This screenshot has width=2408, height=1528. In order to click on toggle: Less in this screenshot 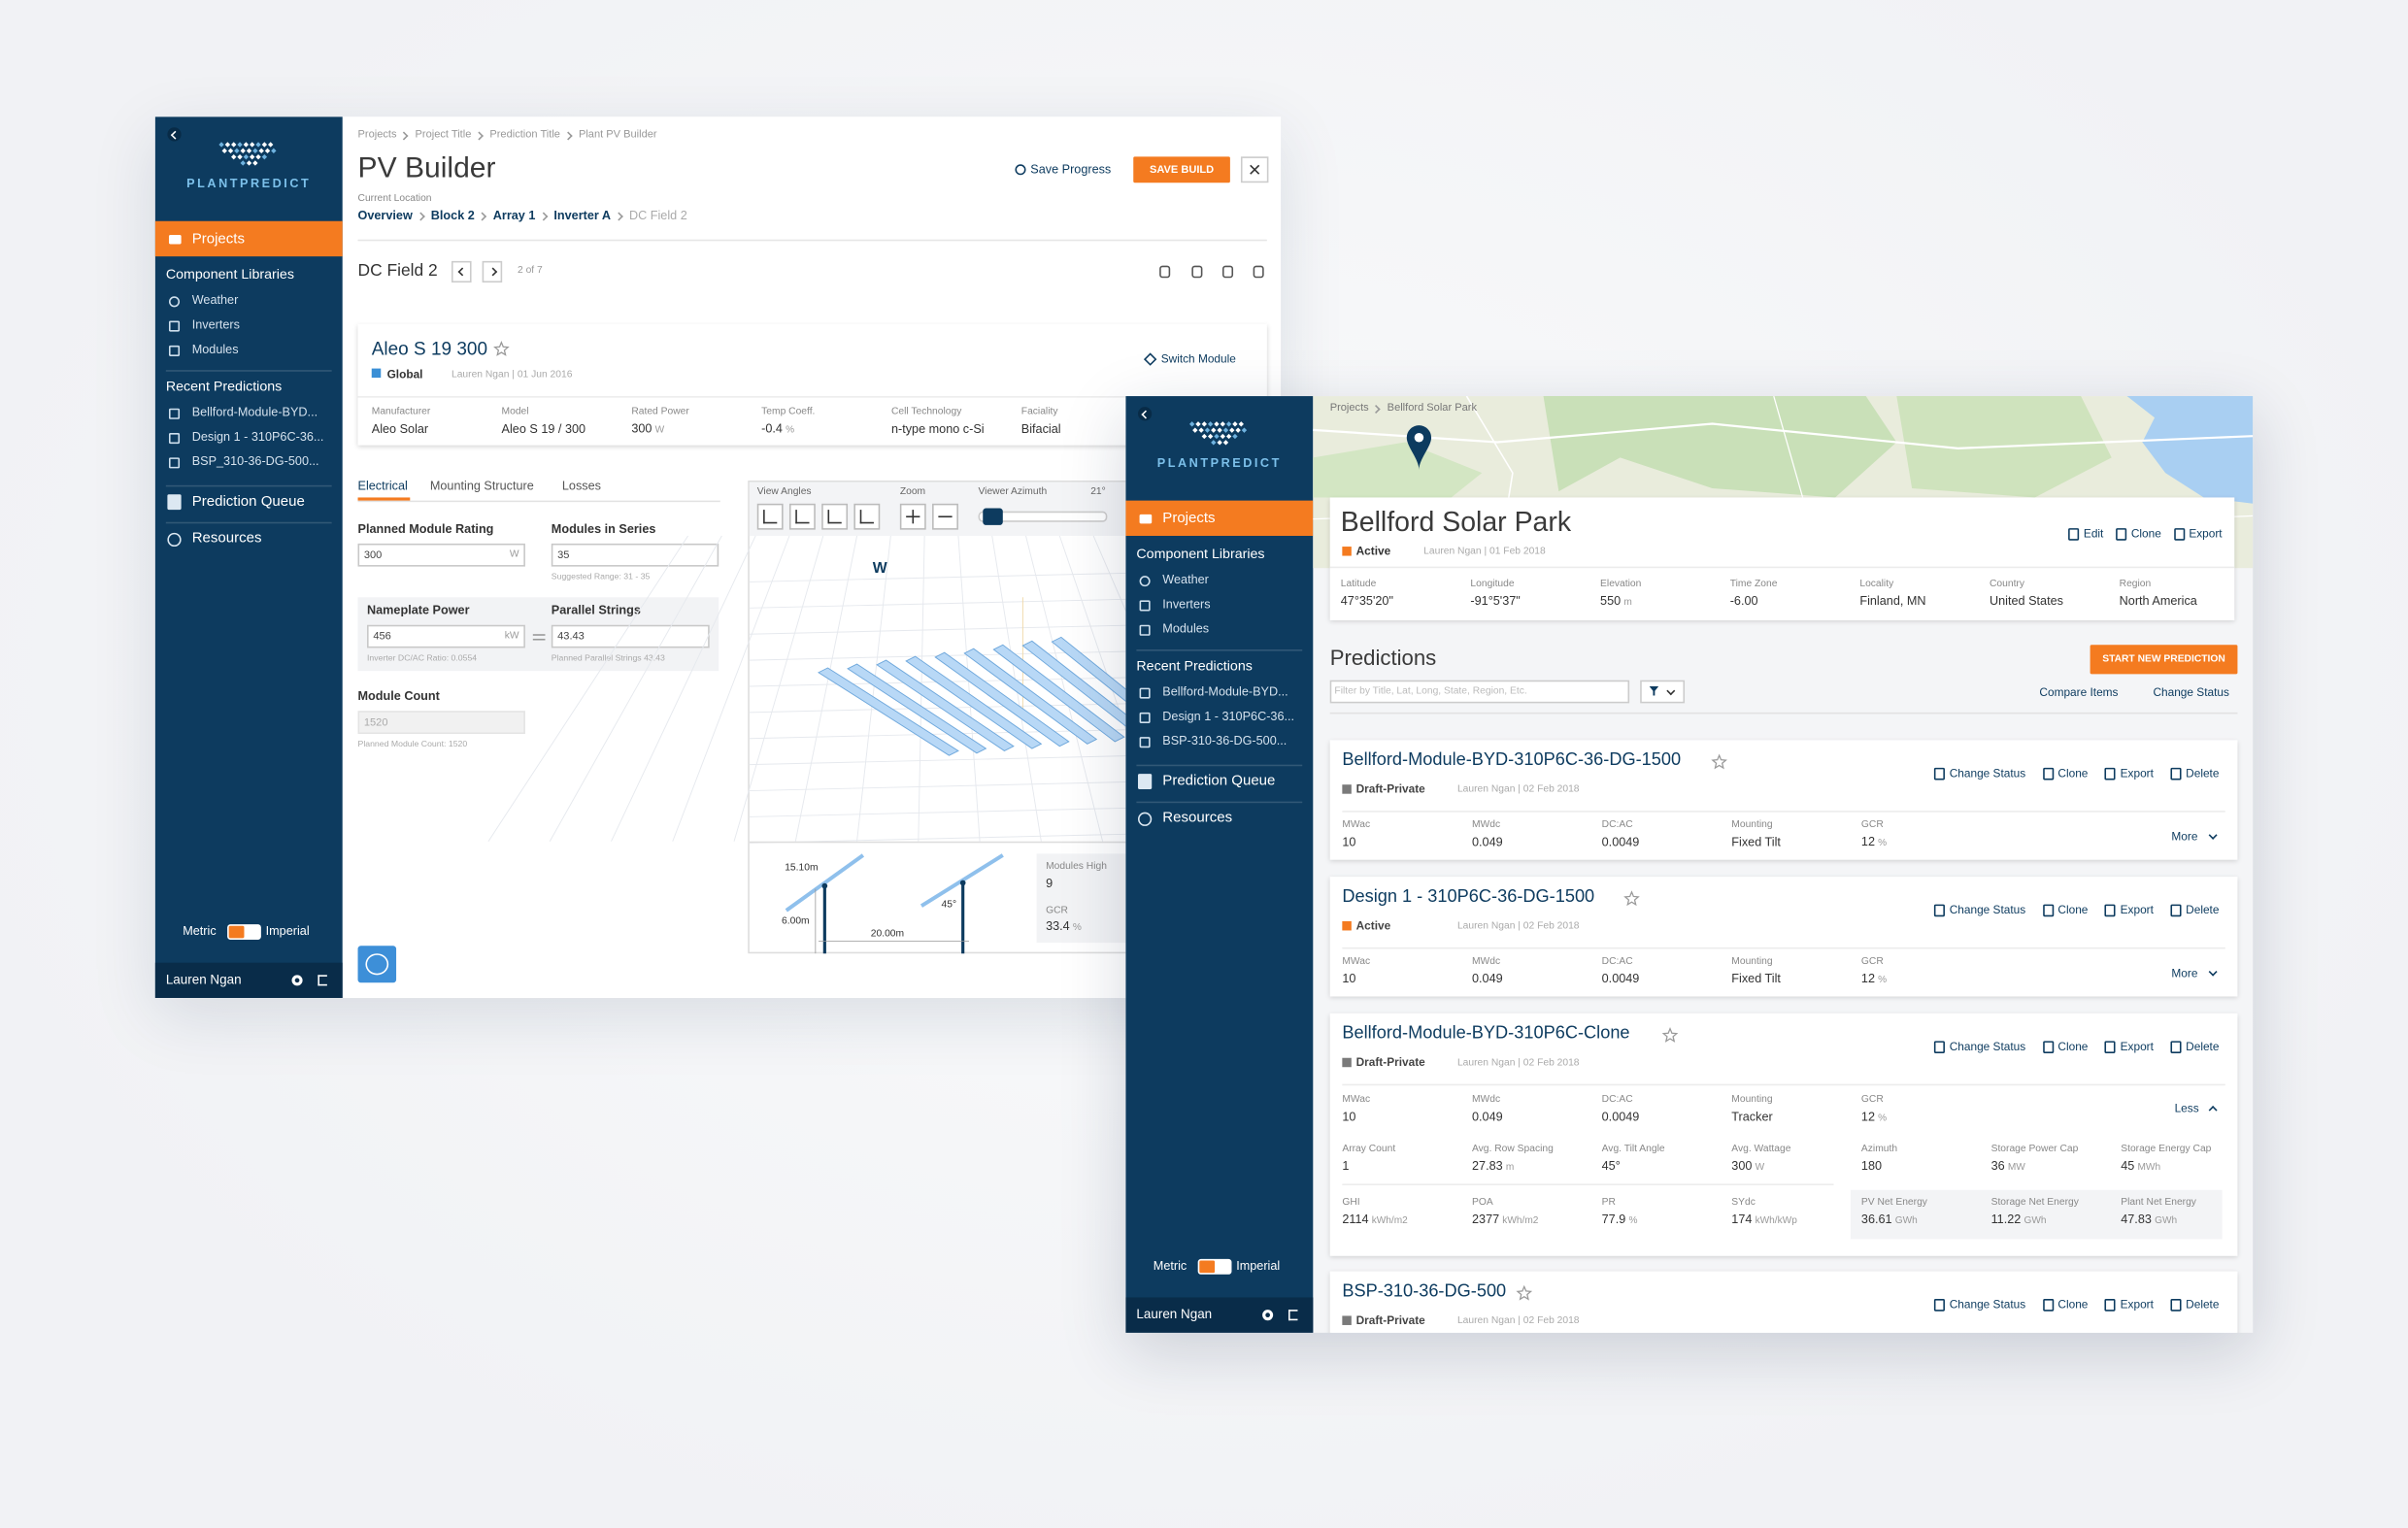, I will do `click(2186, 1108)`.